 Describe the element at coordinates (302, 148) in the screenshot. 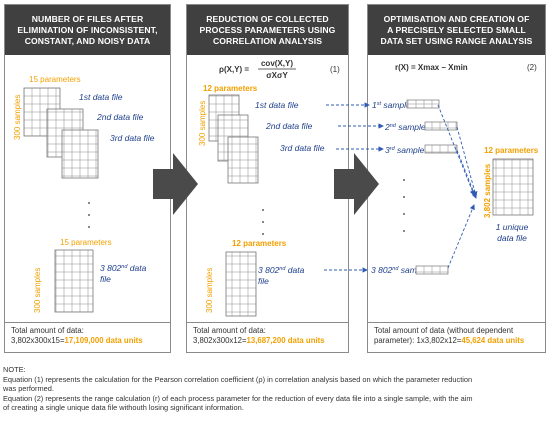

I see `panel-2-file-3: 3rd data file` at that location.